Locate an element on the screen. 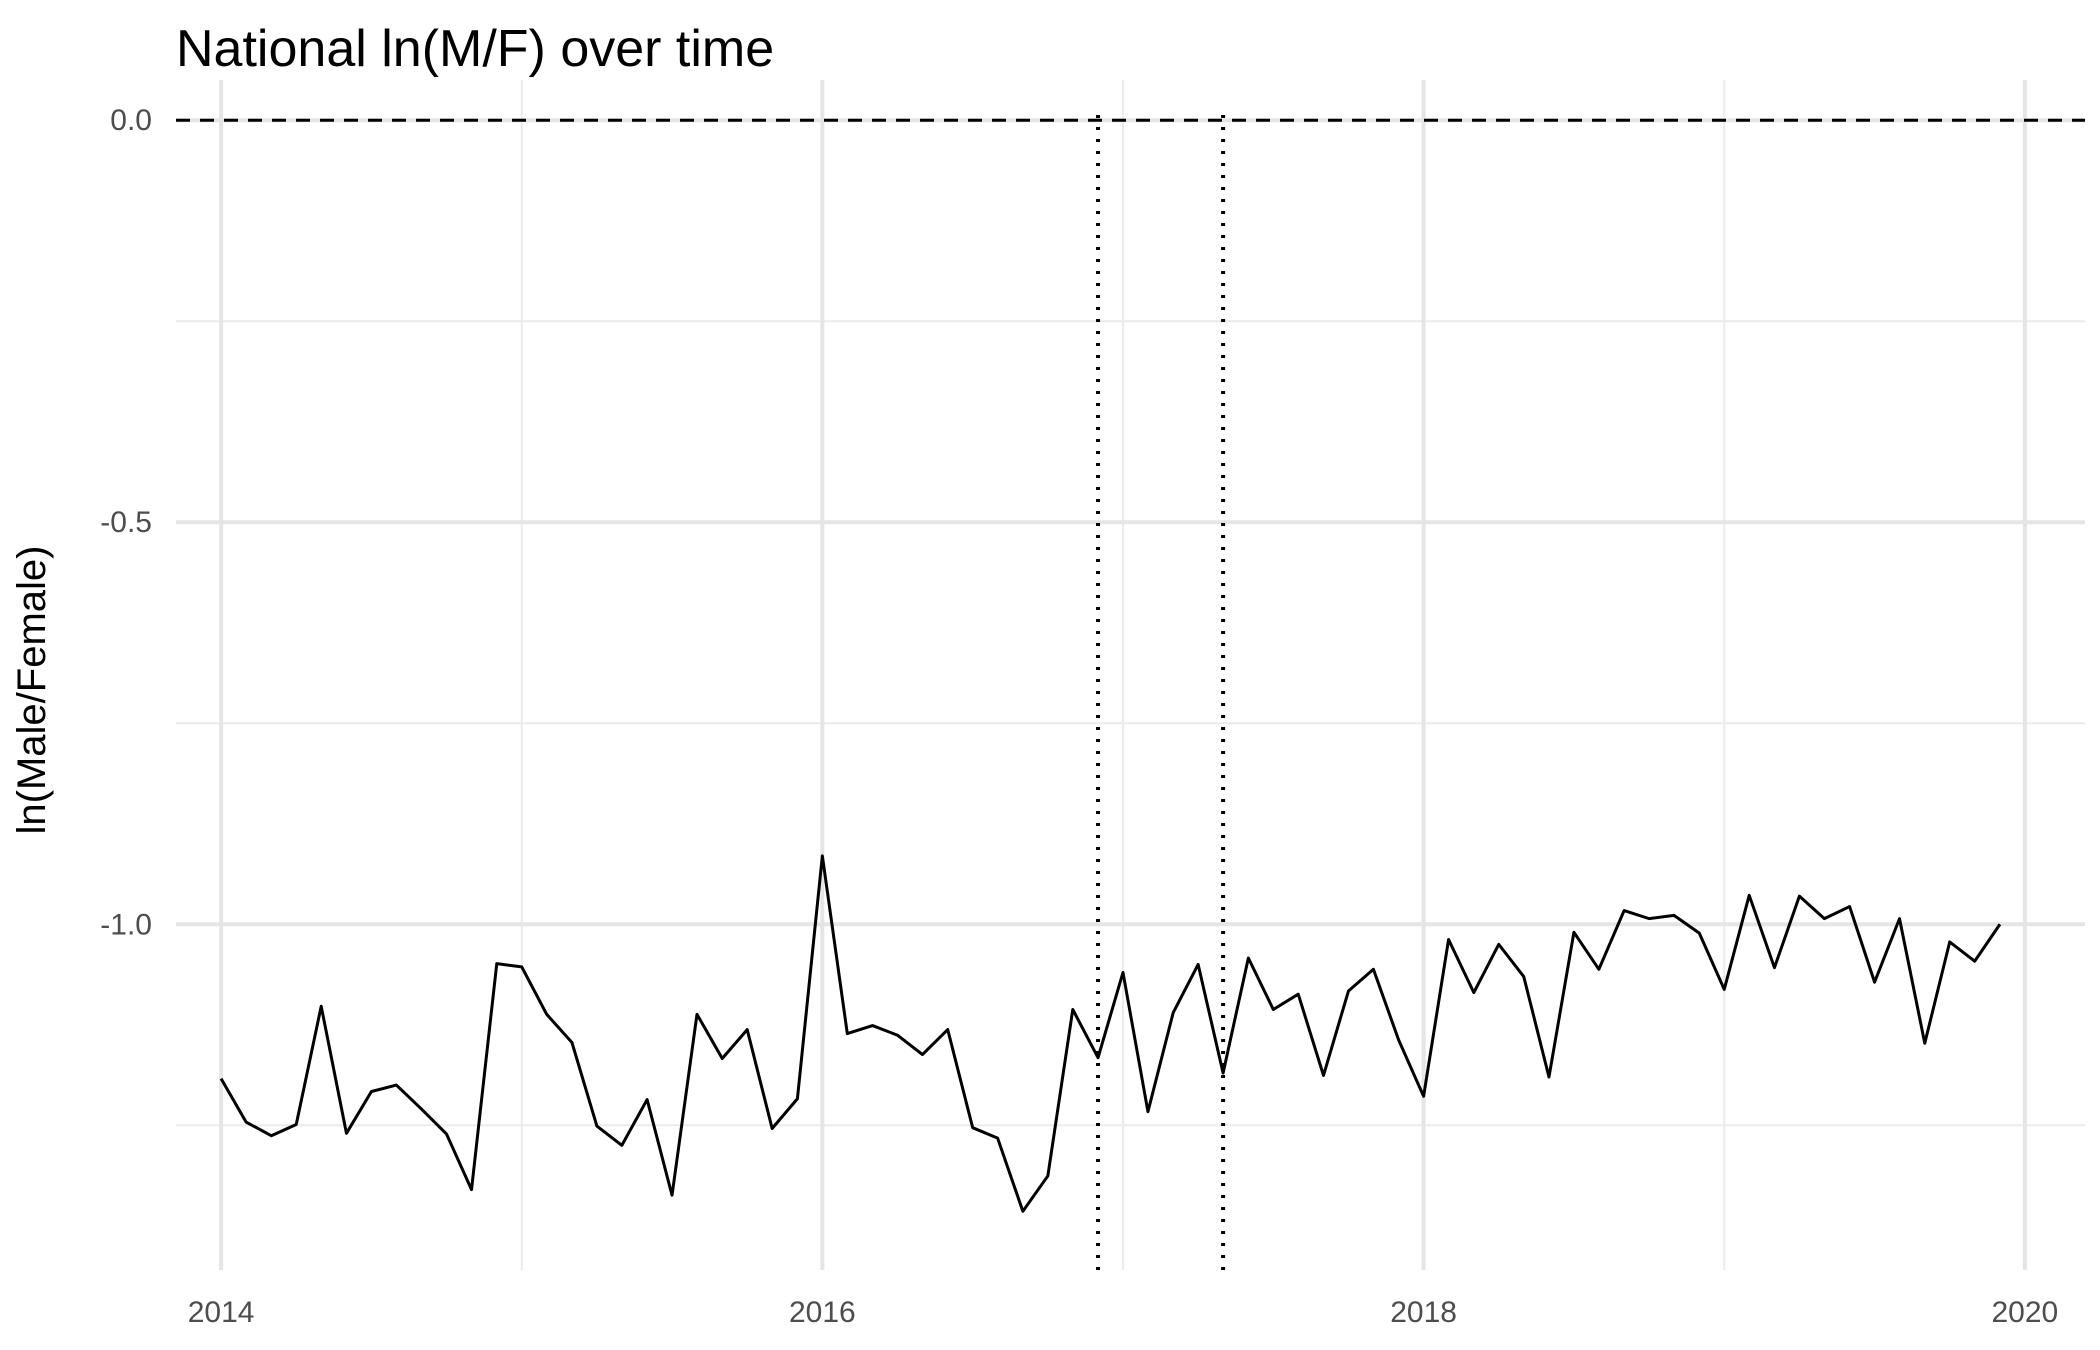 This screenshot has width=2100, height=1350. y-tick-label: -0.5 is located at coordinates (126, 522).